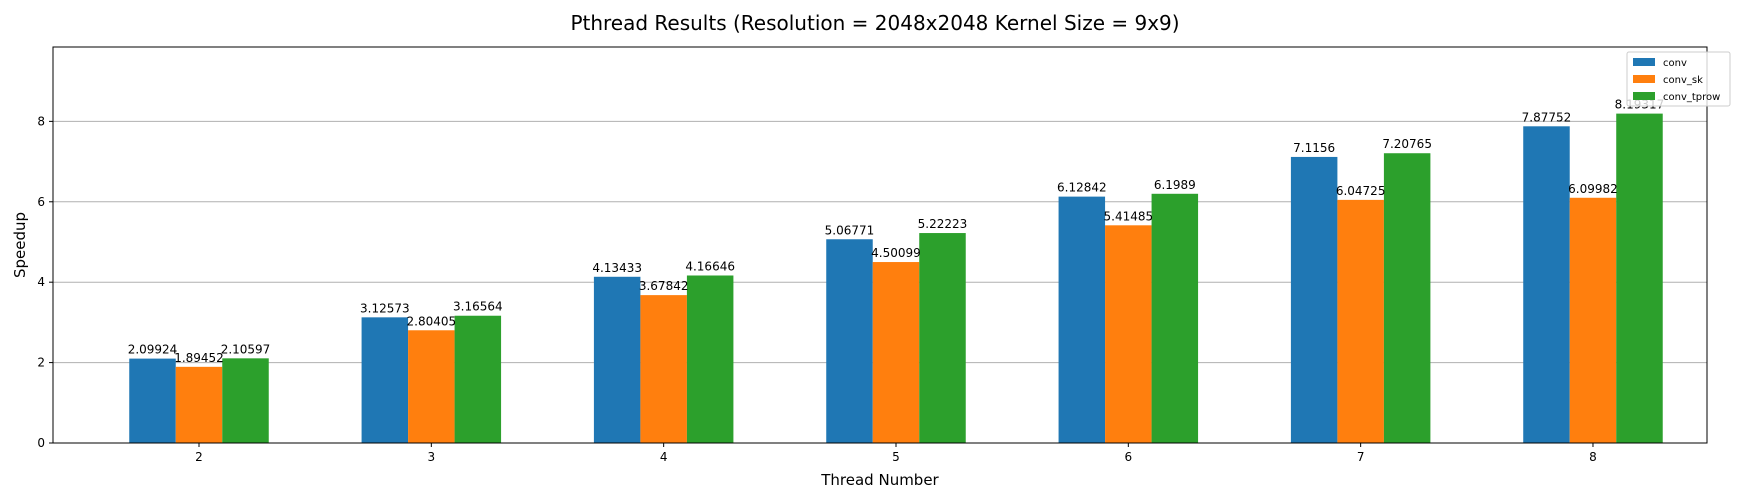 The image size is (1750, 500). What do you see at coordinates (664, 457) in the screenshot?
I see `x-tick-label: 4` at bounding box center [664, 457].